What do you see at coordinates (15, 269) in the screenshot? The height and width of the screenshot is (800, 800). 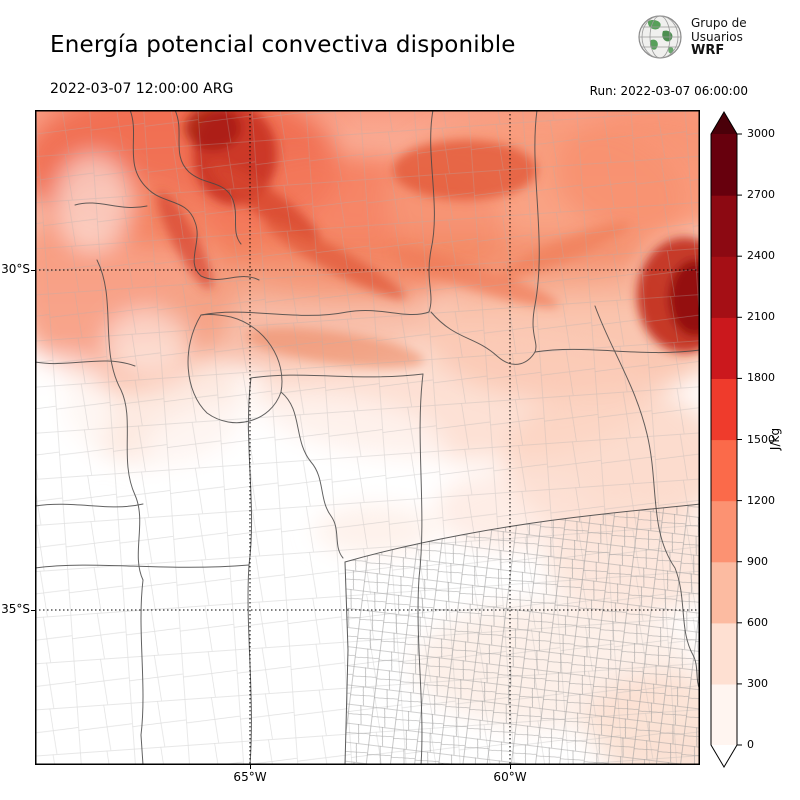 I see `lat-tick-label-30s: 30°S` at bounding box center [15, 269].